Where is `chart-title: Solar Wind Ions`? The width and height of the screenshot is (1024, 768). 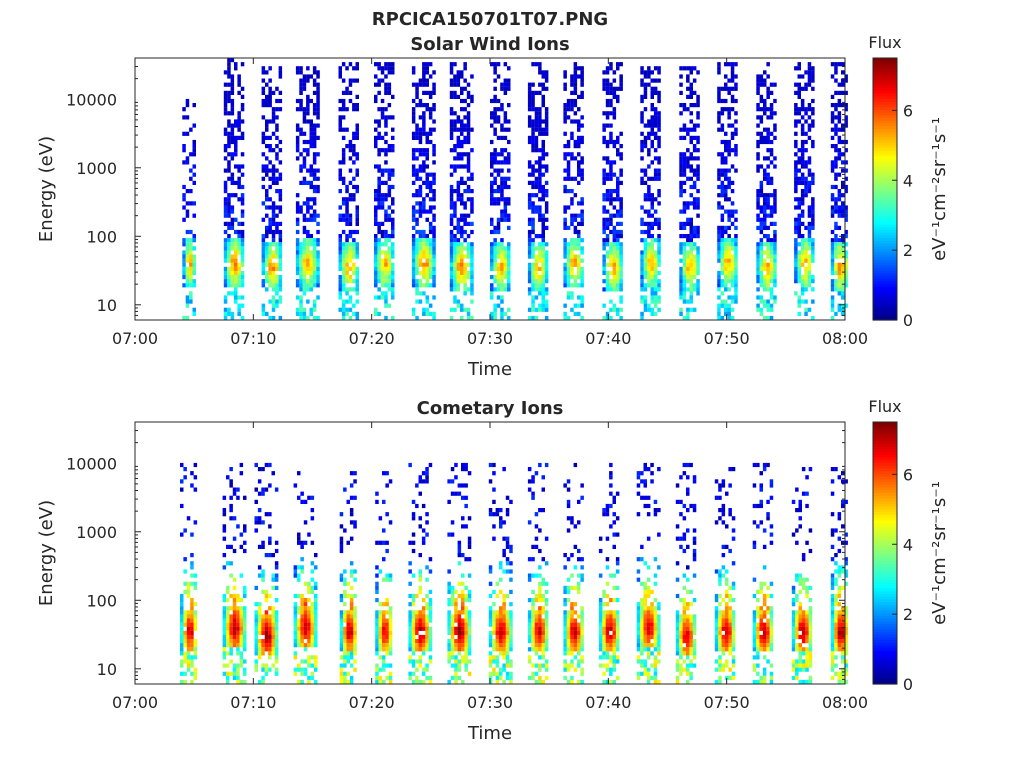
chart-title: Solar Wind Ions is located at coordinates (489, 44).